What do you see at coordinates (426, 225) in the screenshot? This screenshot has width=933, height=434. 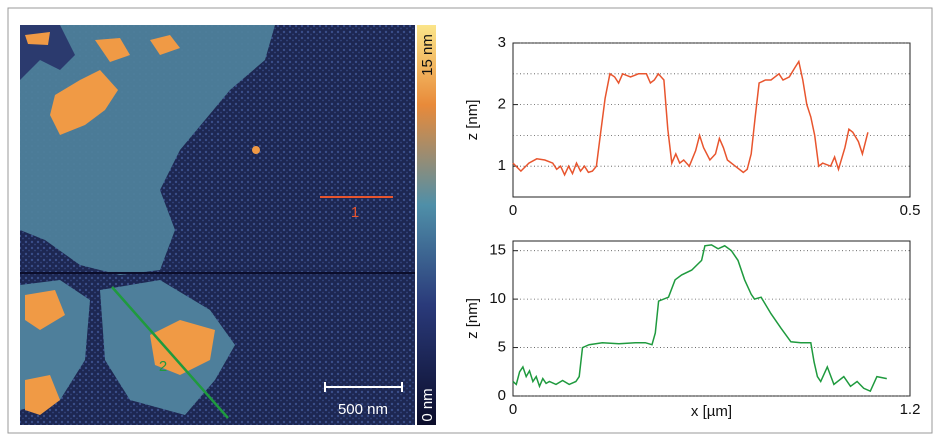 I see `colorbar` at bounding box center [426, 225].